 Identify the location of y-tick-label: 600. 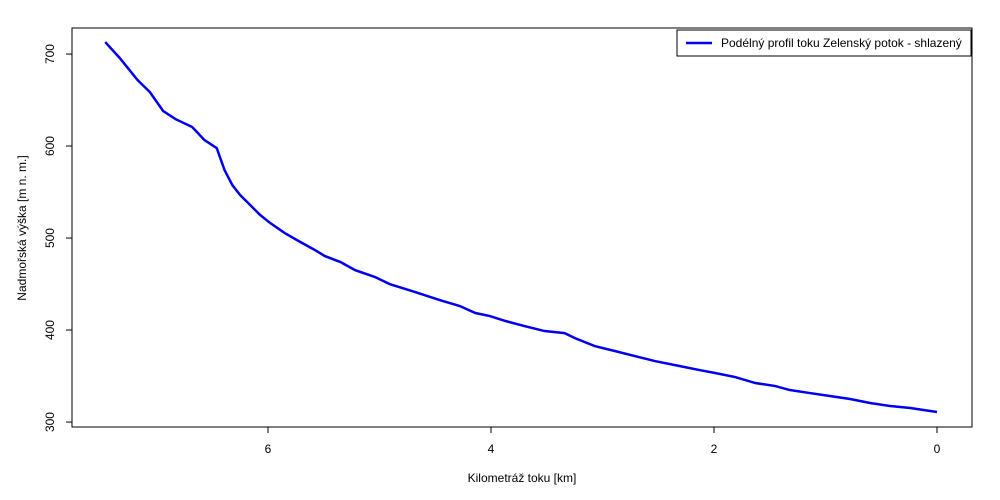
(50, 146).